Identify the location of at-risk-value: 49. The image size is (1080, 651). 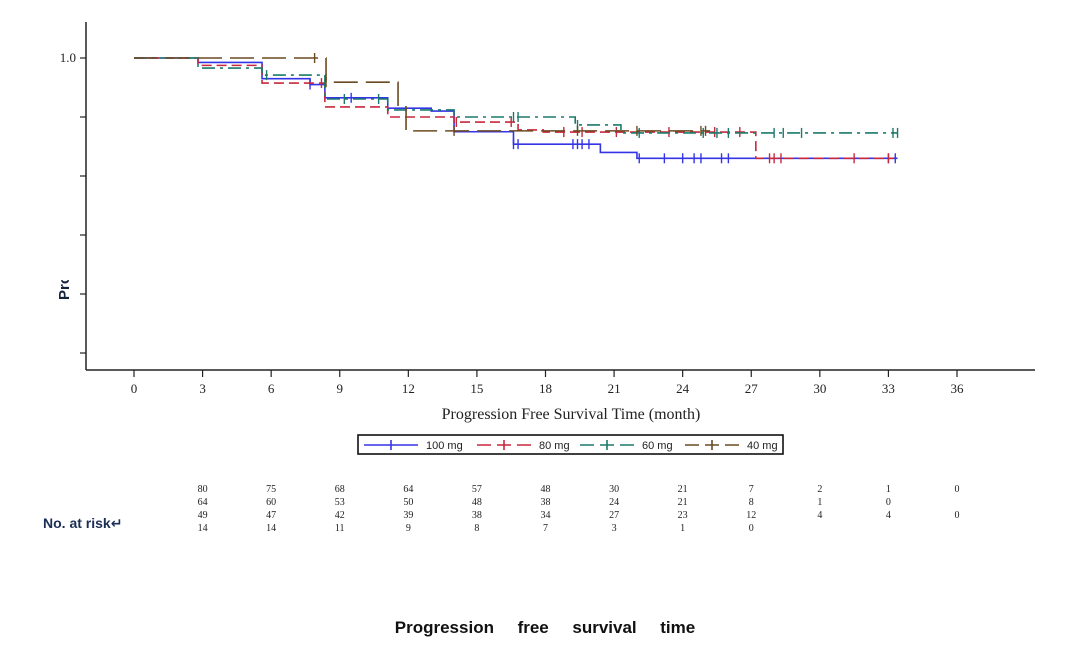
(203, 515).